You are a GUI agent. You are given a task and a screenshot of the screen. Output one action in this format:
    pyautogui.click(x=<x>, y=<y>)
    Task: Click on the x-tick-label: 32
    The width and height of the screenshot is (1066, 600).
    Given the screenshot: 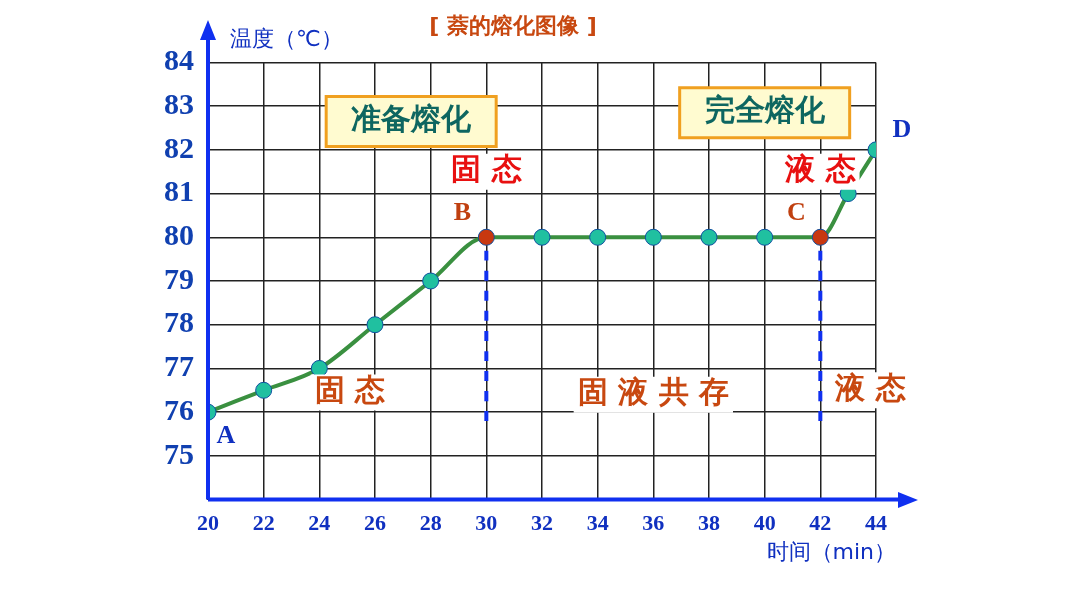 What is the action you would take?
    pyautogui.click(x=542, y=523)
    